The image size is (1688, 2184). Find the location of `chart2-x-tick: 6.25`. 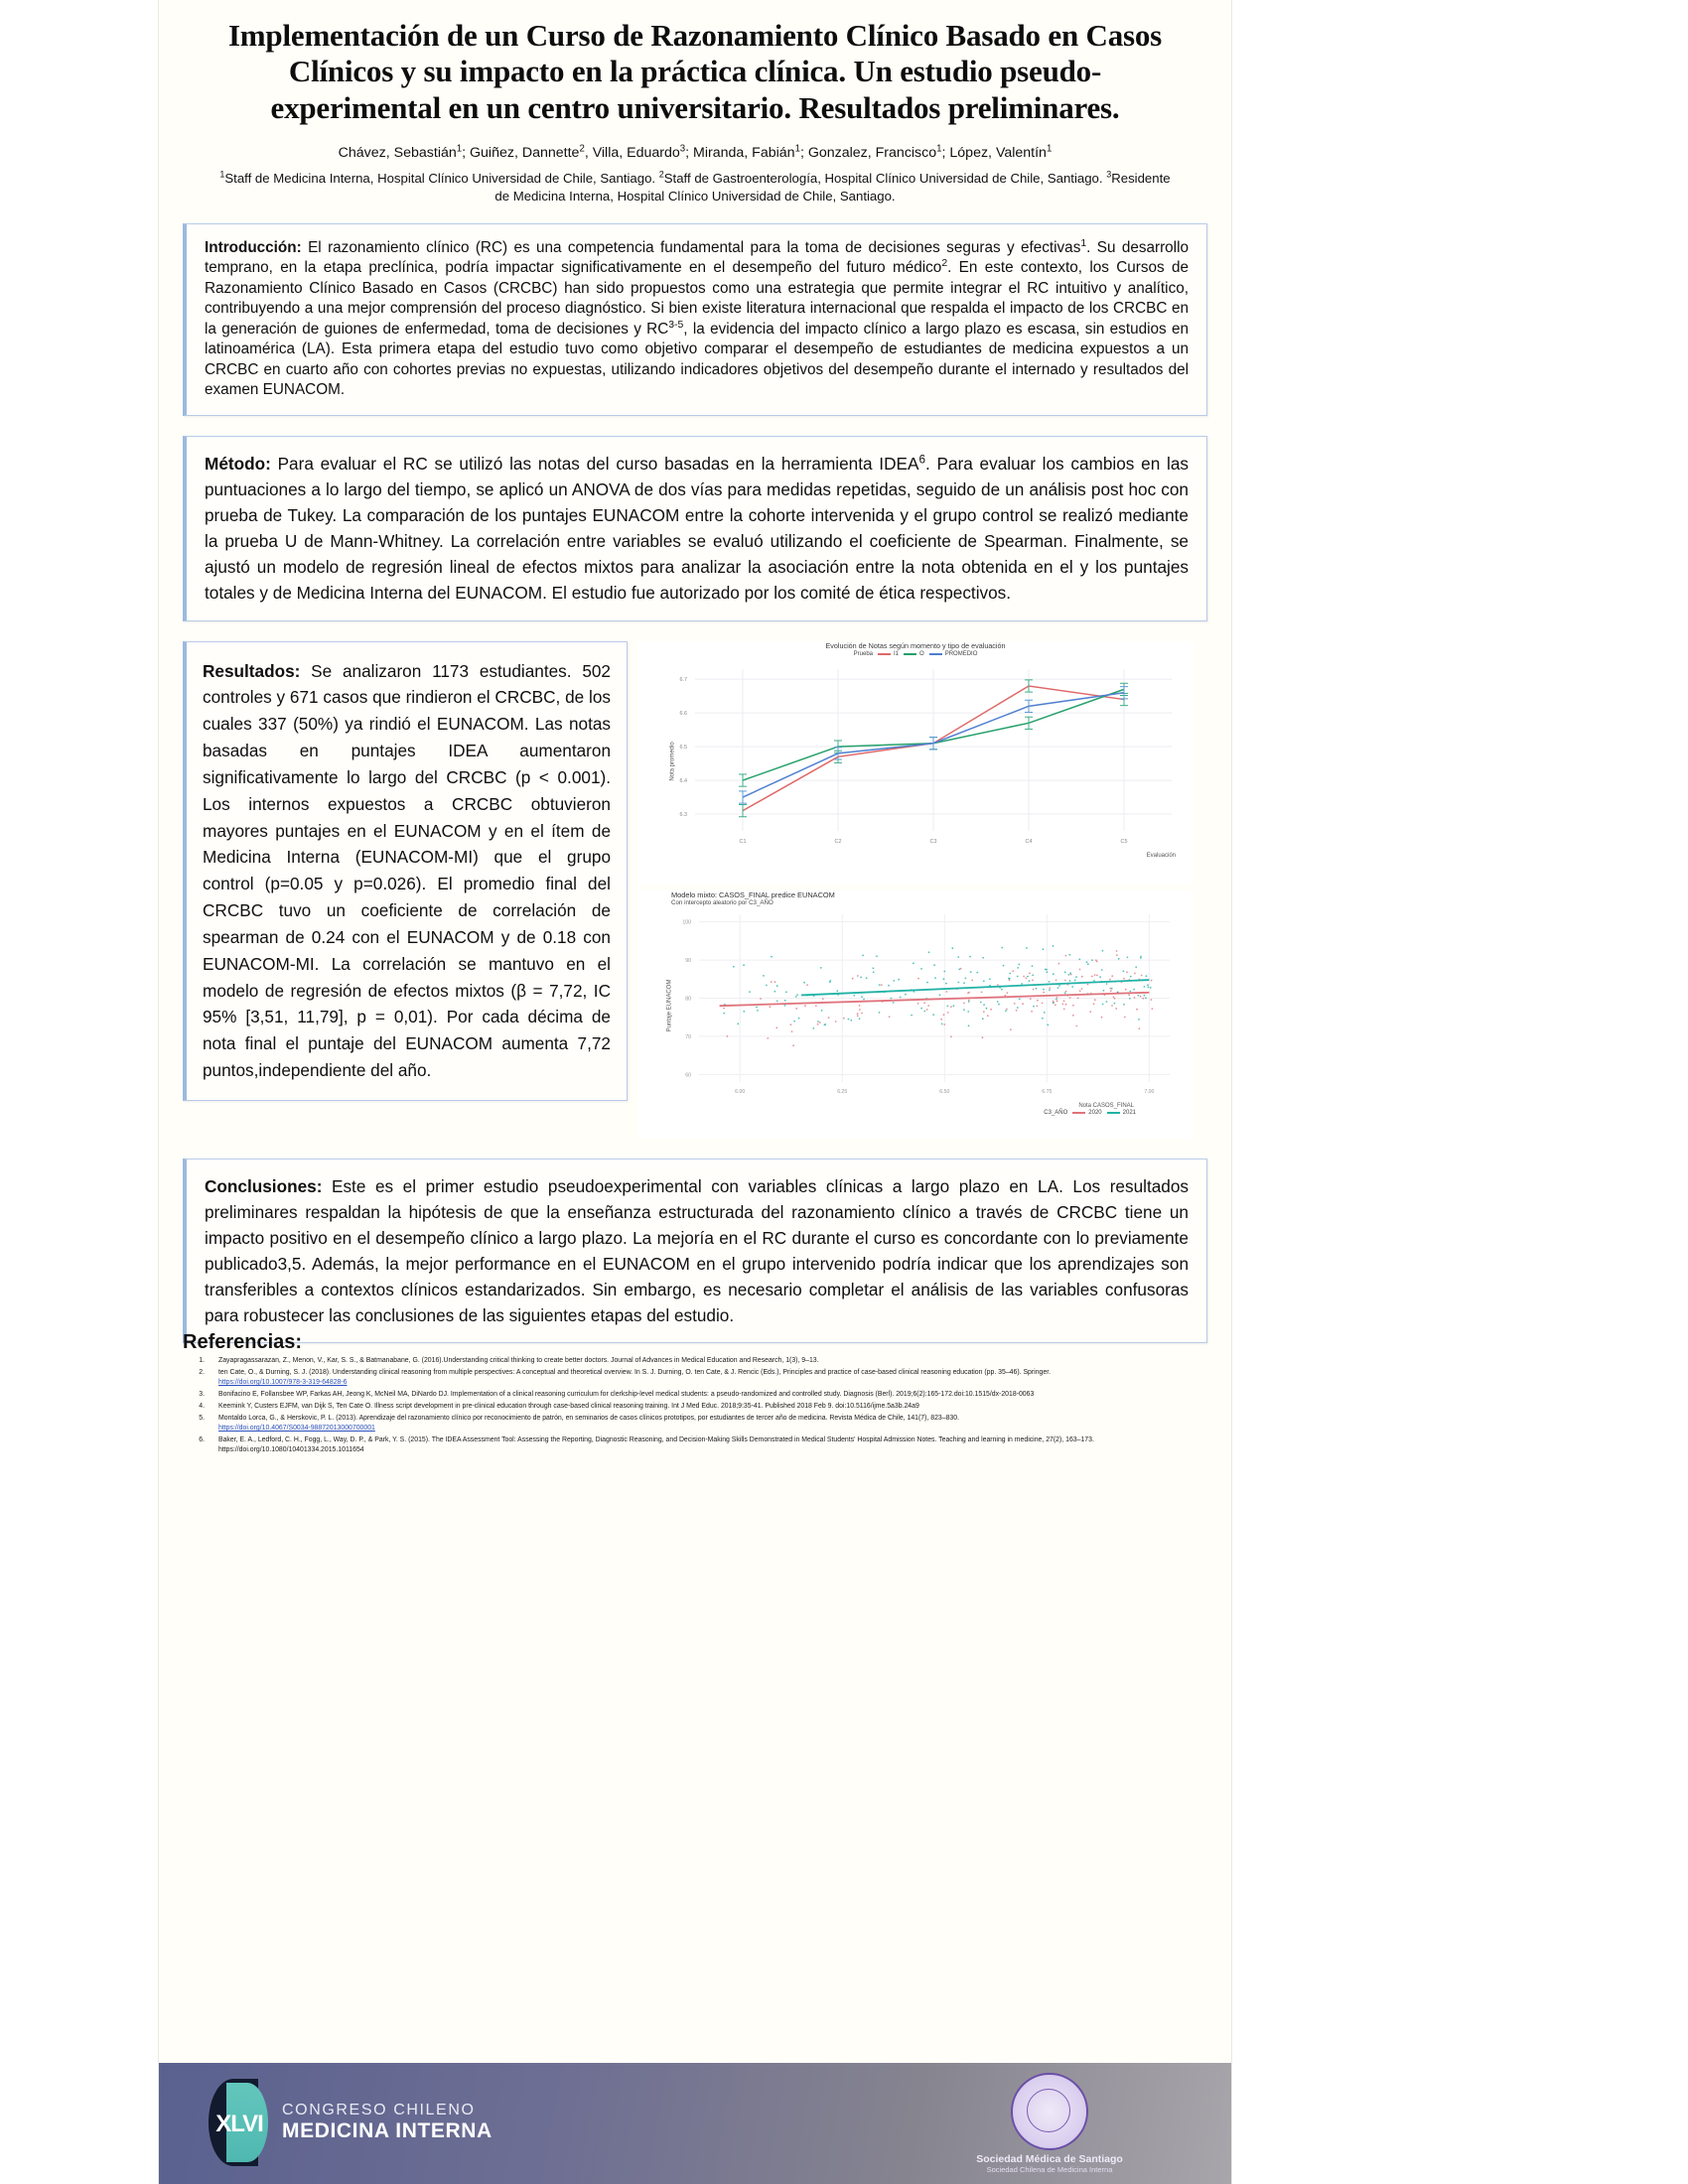

chart2-x-tick: 6.25 is located at coordinates (842, 1092).